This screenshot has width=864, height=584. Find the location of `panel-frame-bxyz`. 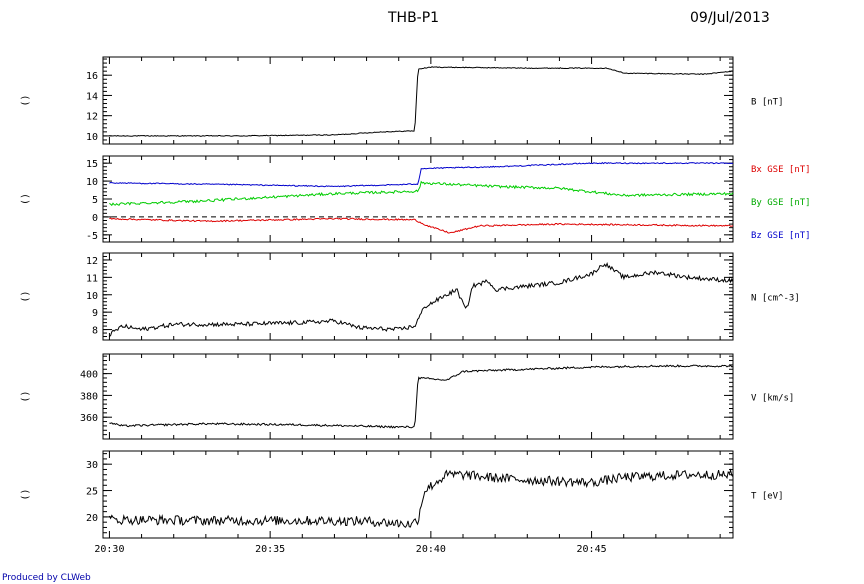

panel-frame-bxyz is located at coordinates (418, 199).